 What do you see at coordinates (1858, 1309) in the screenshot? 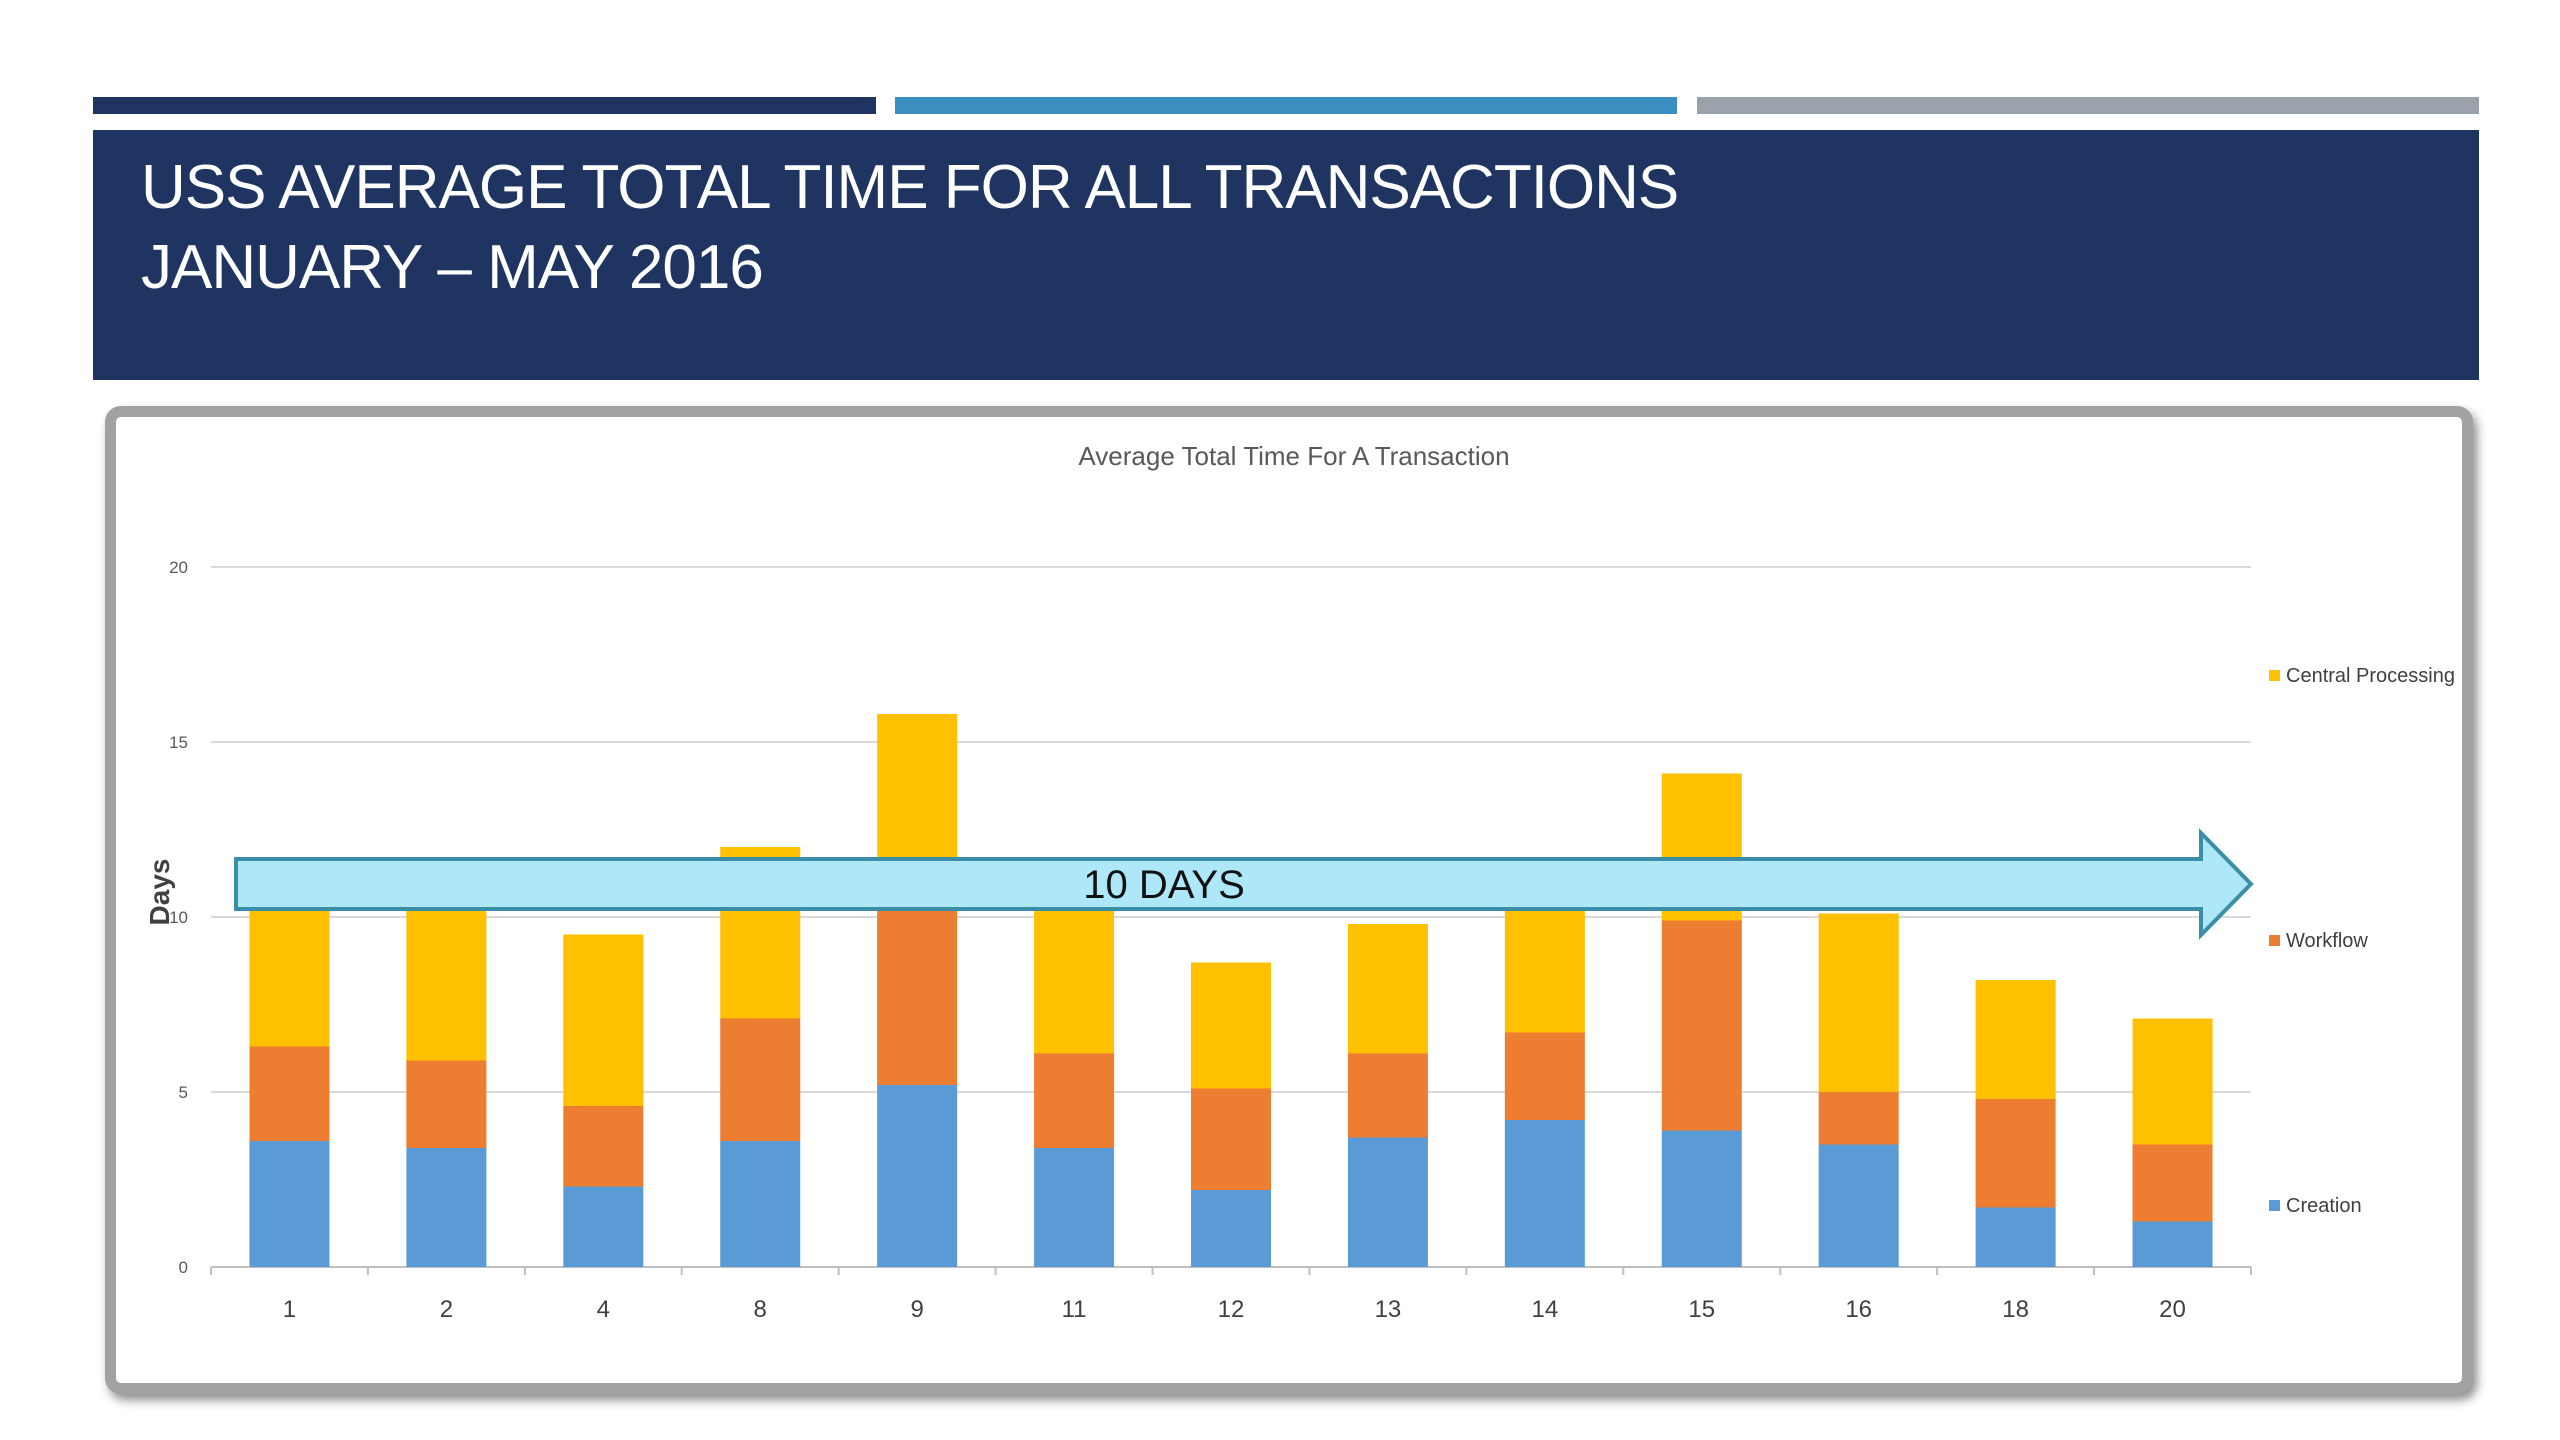
I see `x-tick-label: 16` at bounding box center [1858, 1309].